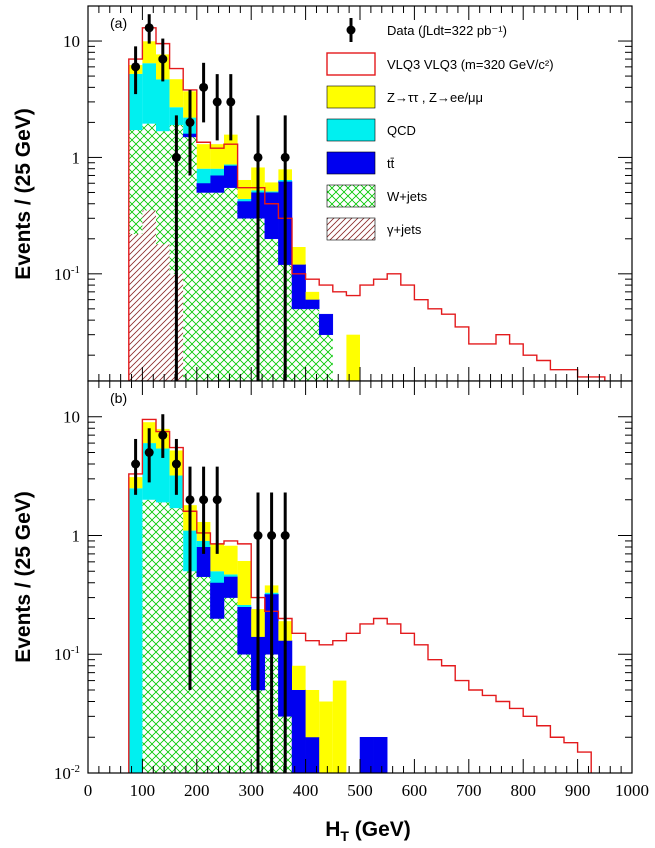 The width and height of the screenshot is (655, 848). What do you see at coordinates (118, 23) in the screenshot?
I see `panel-a-label: (a)` at bounding box center [118, 23].